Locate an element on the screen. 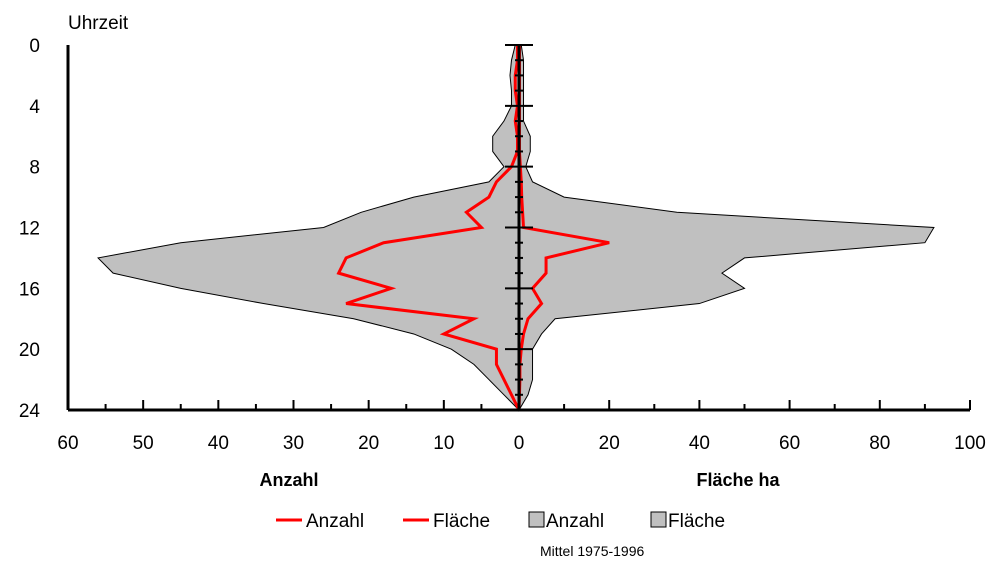 The height and width of the screenshot is (563, 993). left-x-tick-label: 20 is located at coordinates (368, 443).